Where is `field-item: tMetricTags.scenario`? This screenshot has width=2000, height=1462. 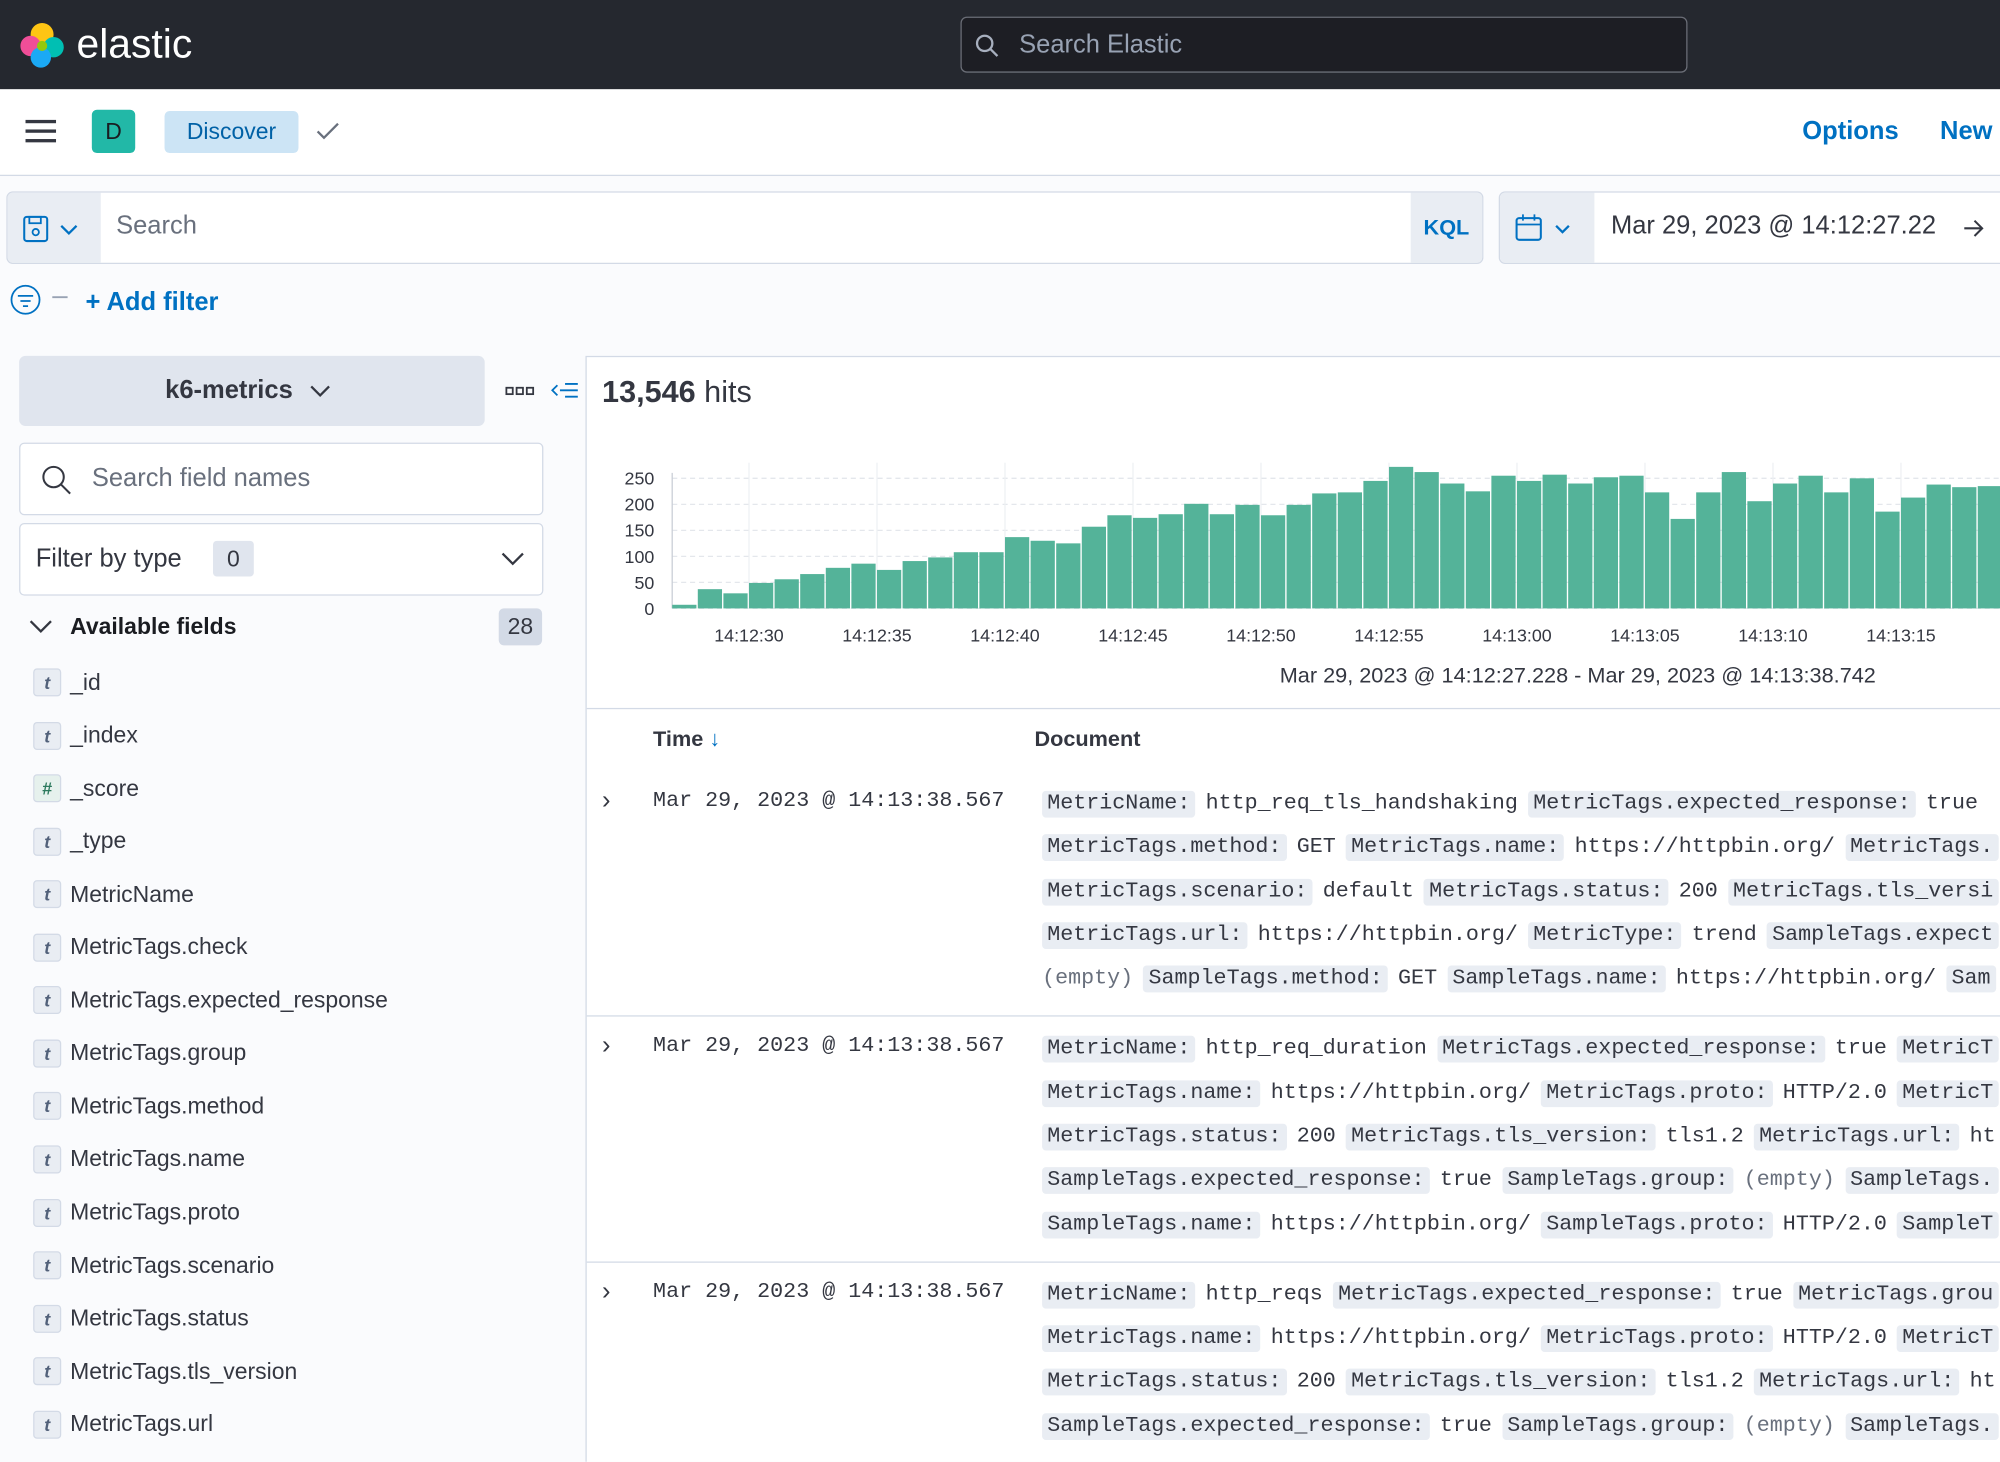 field-item: tMetricTags.scenario is located at coordinates (153, 1265).